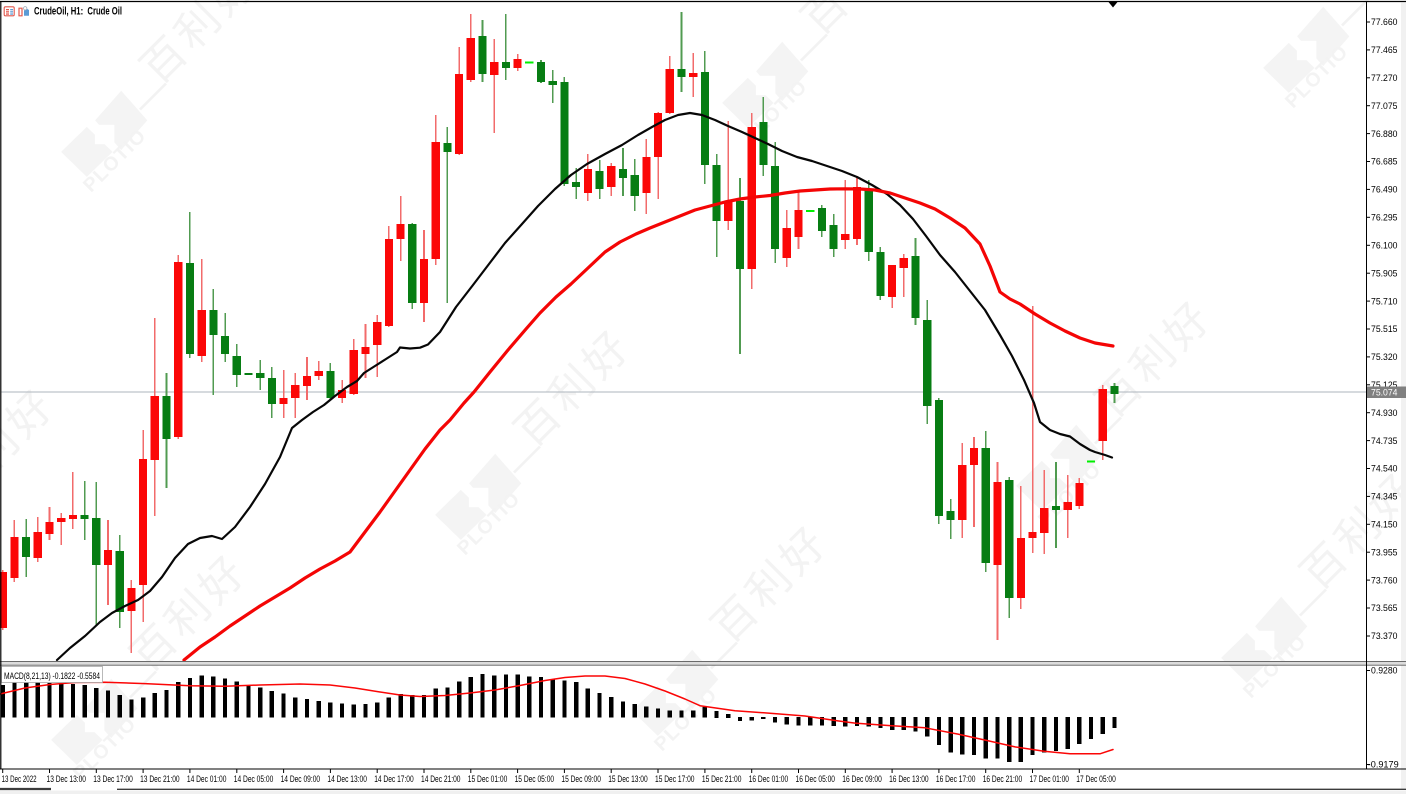 The width and height of the screenshot is (1406, 794). I want to click on svg-text: 76.880, so click(1384, 134).